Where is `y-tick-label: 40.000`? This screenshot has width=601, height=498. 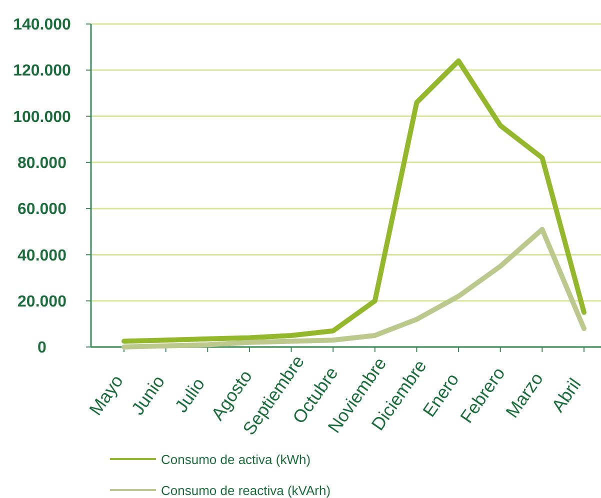 y-tick-label: 40.000 is located at coordinates (42, 255).